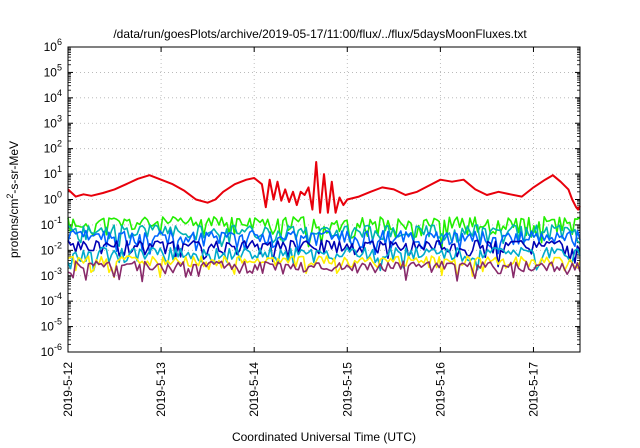  I want to click on y-tick-label: 10¹, so click(53, 172).